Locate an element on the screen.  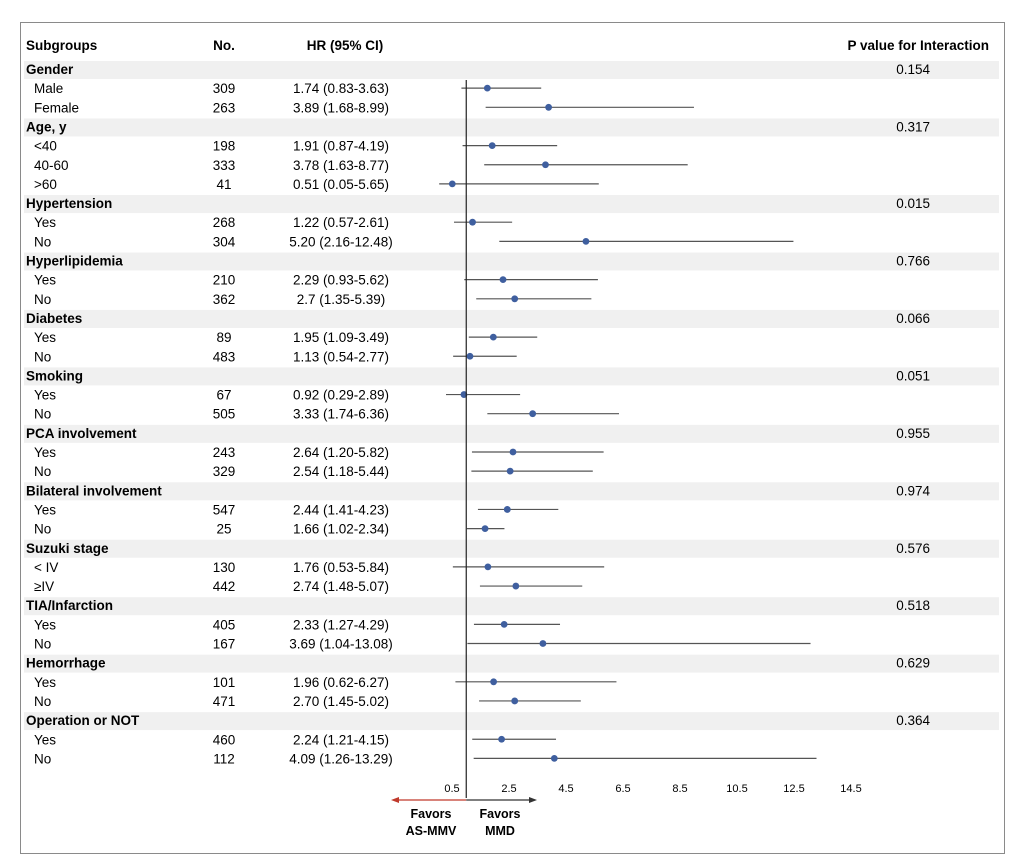
n-value: 89 is located at coordinates (223, 337).